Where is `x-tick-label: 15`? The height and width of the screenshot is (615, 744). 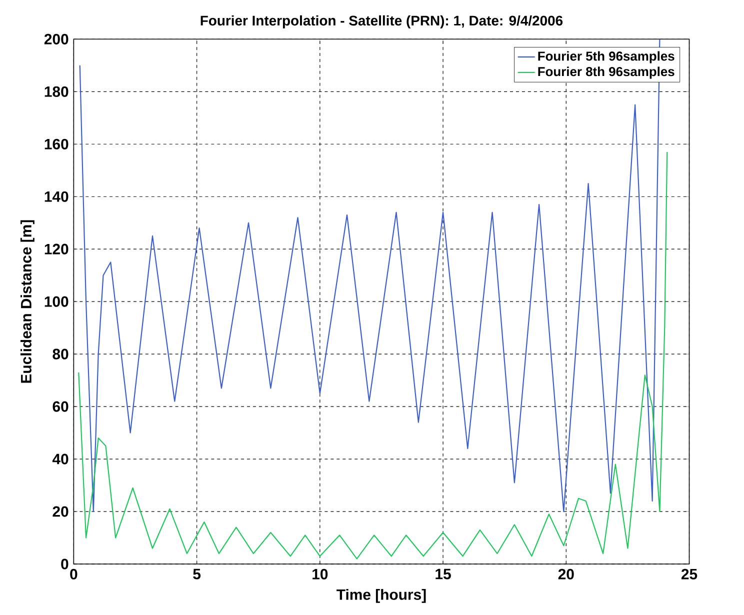
x-tick-label: 15 is located at coordinates (443, 574).